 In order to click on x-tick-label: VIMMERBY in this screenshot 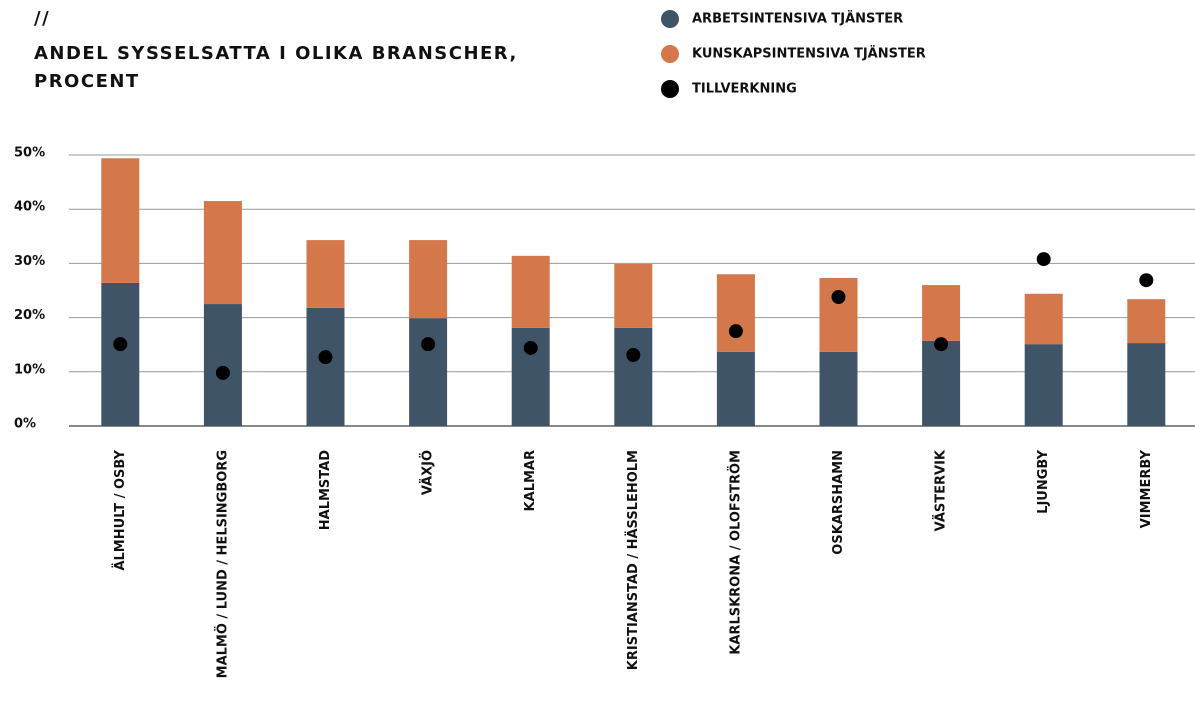, I will do `click(1146, 488)`.